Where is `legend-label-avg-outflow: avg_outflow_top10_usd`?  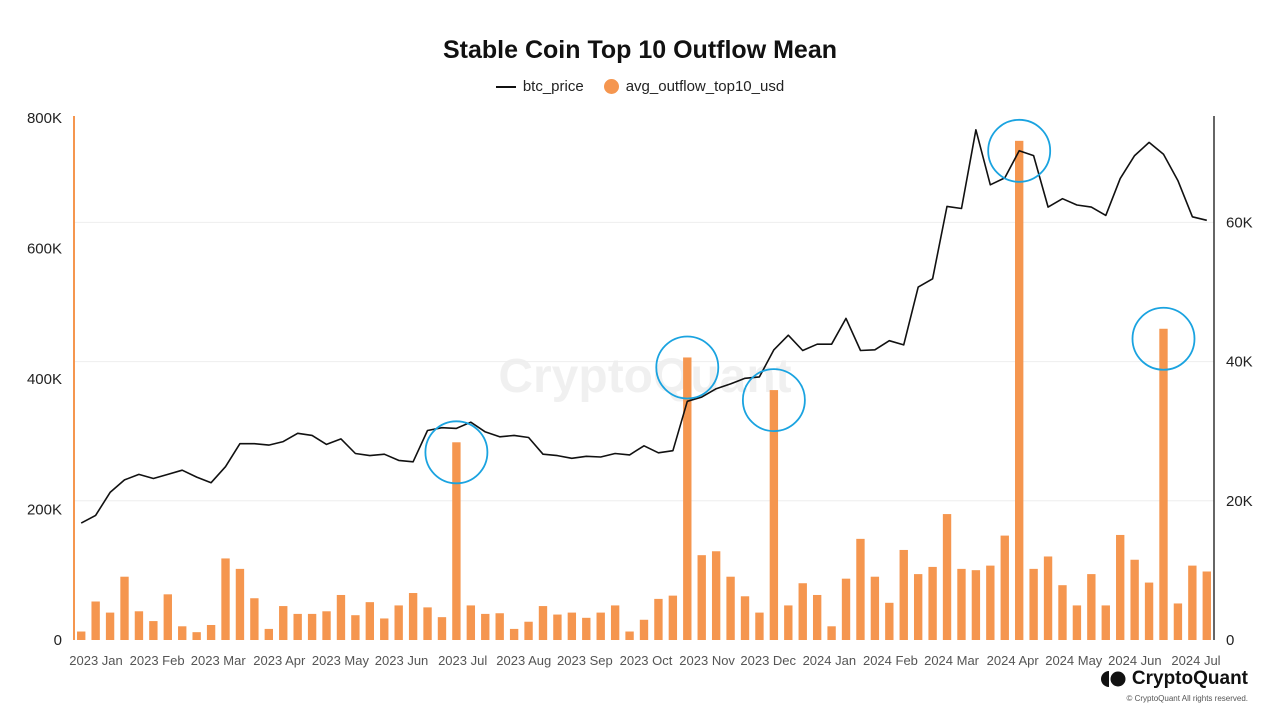
legend-label-avg-outflow: avg_outflow_top10_usd is located at coordinates (705, 86).